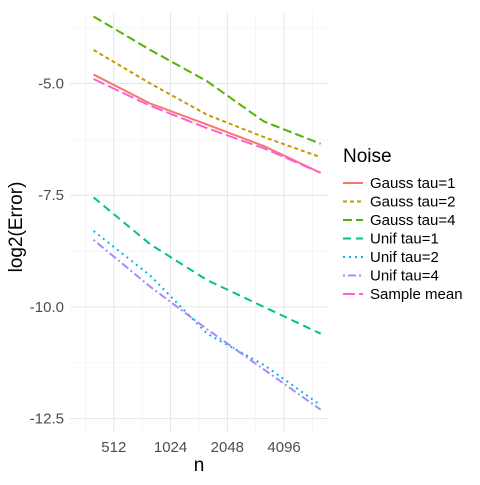 The height and width of the screenshot is (485, 480). Describe the element at coordinates (367, 156) in the screenshot. I see `legend-title: Noise` at that location.